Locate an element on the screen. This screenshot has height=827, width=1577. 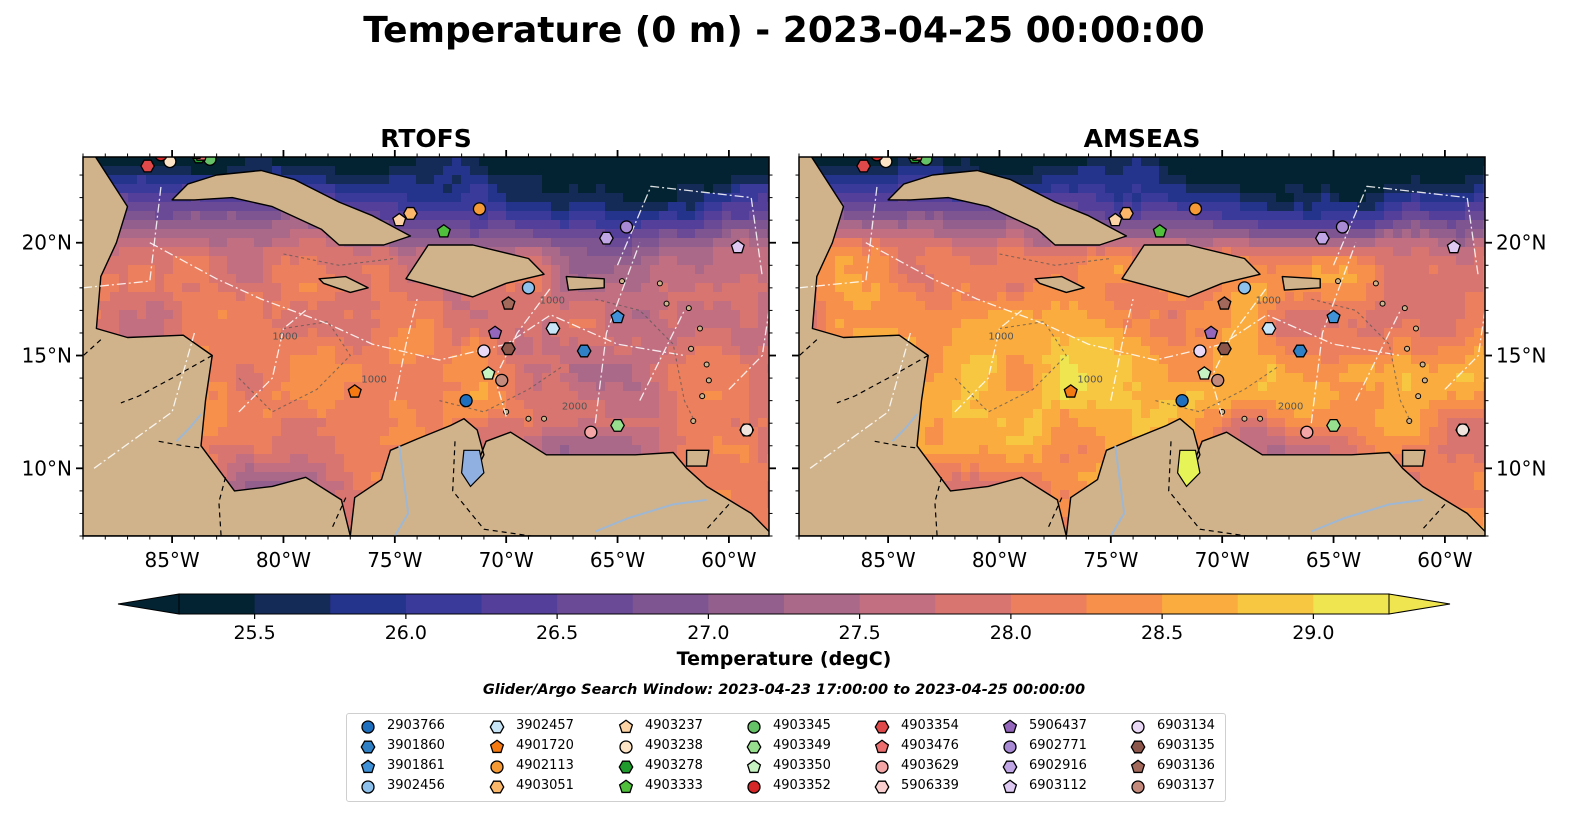
y-tick-label: 10°N is located at coordinates (1521, 468).